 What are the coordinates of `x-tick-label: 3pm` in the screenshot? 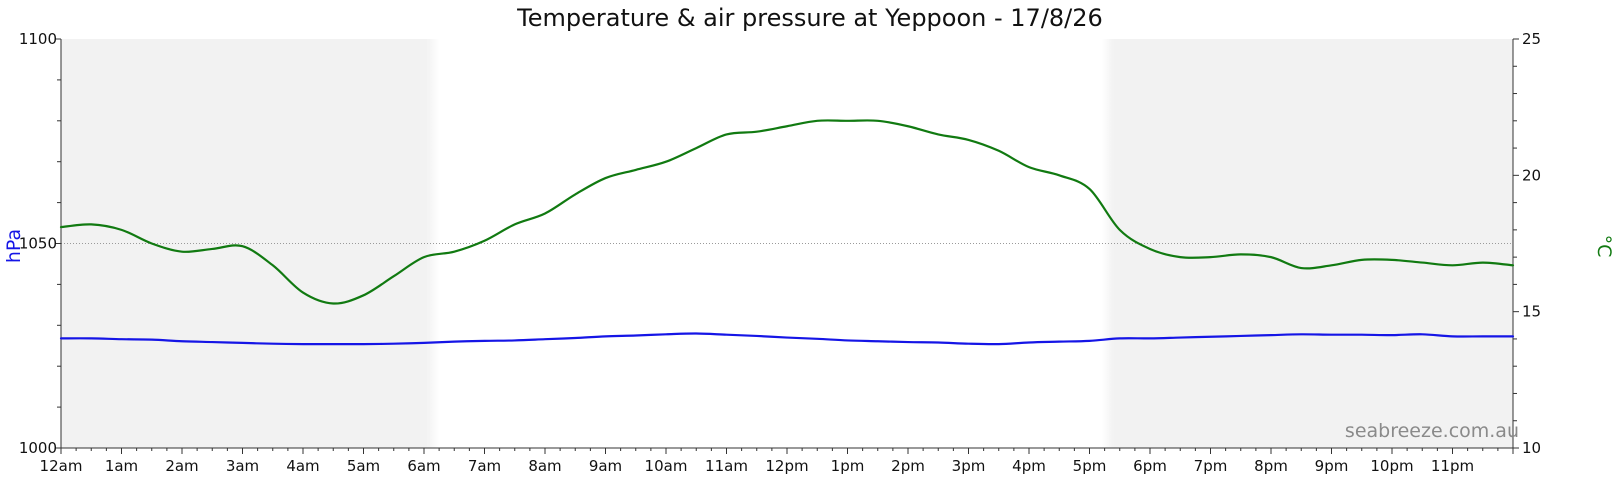 It's located at (969, 466).